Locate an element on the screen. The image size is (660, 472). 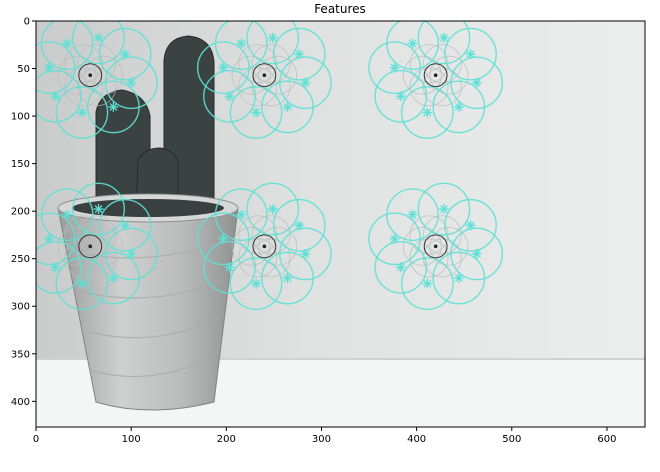
y-tick-label: 300 is located at coordinates (20, 307).